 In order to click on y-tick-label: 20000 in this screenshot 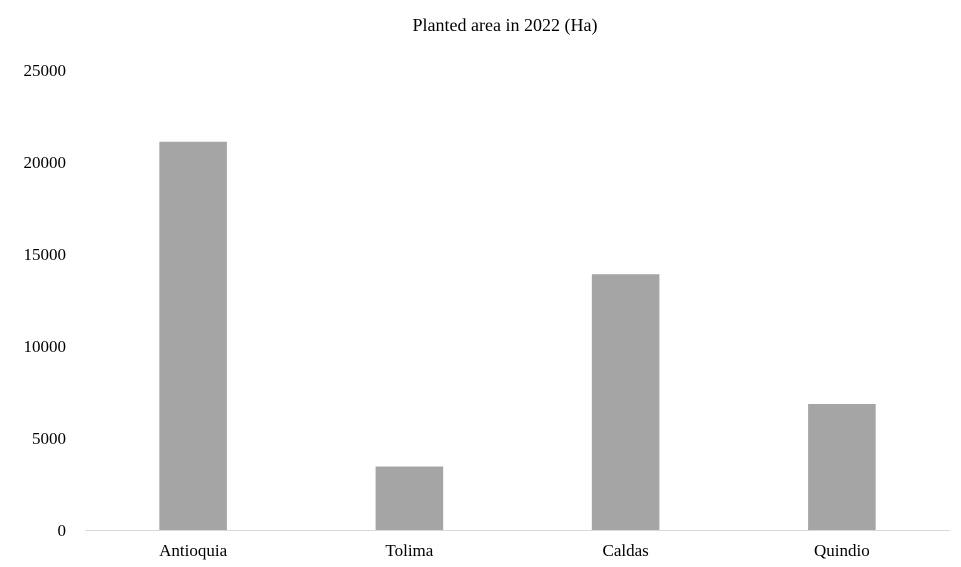, I will do `click(45, 162)`.